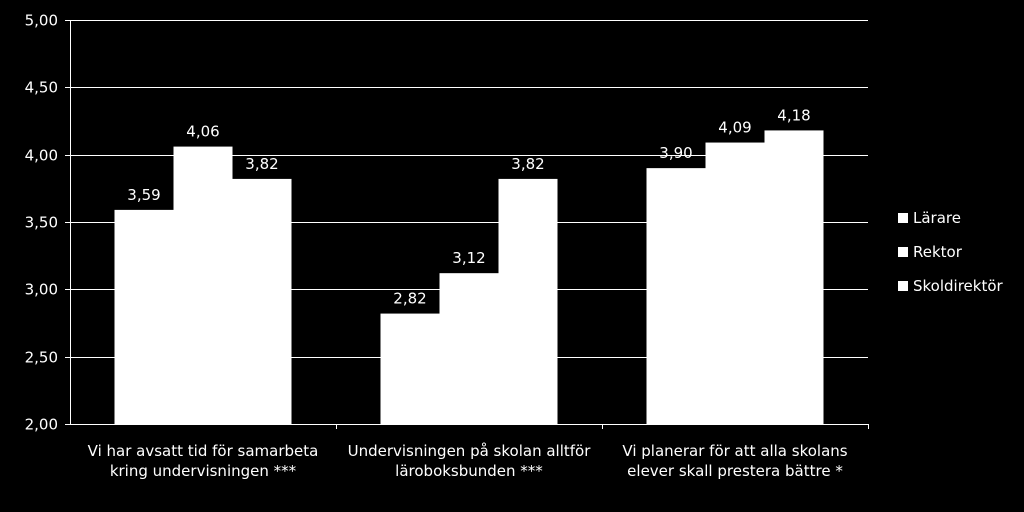  Describe the element at coordinates (675, 153) in the screenshot. I see `data-label: 3,90` at that location.